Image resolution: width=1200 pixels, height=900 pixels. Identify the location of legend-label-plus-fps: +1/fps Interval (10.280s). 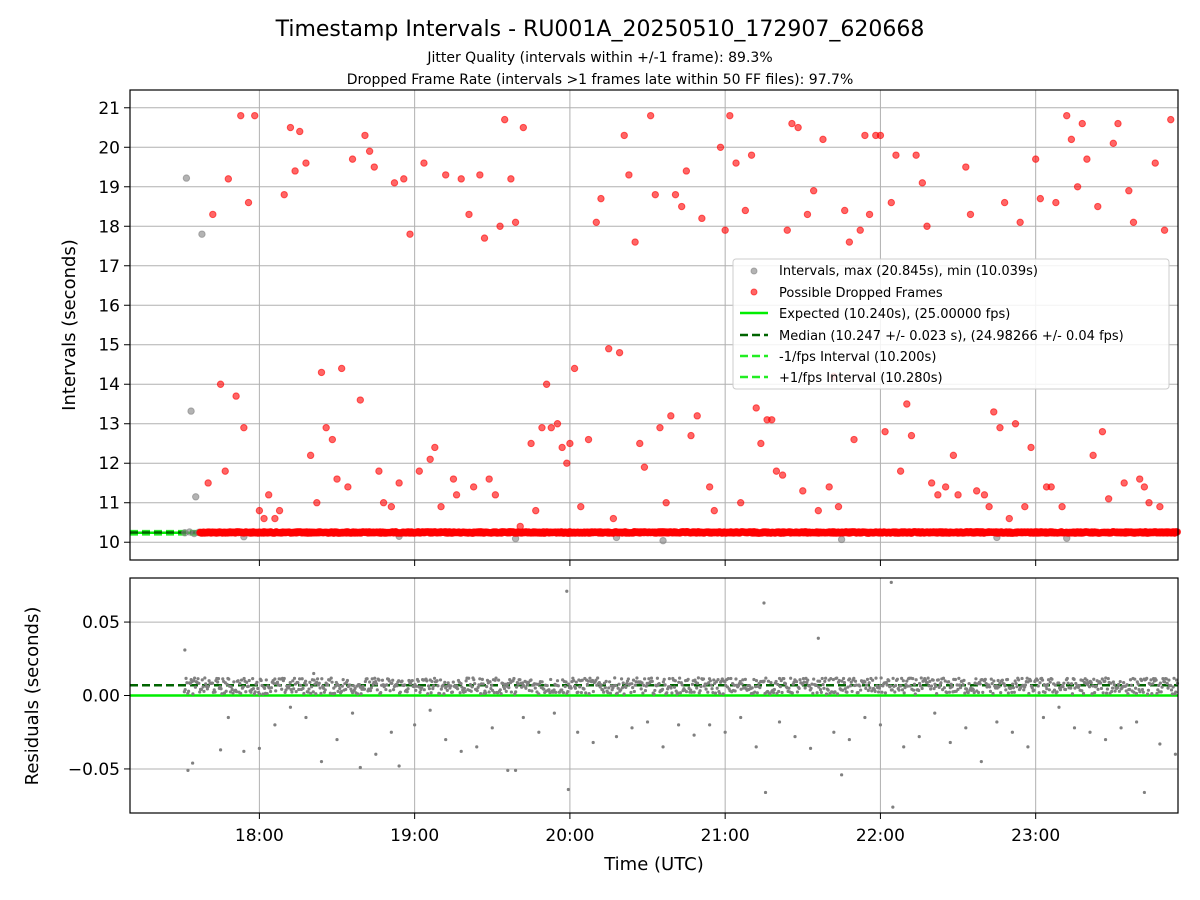
(861, 378).